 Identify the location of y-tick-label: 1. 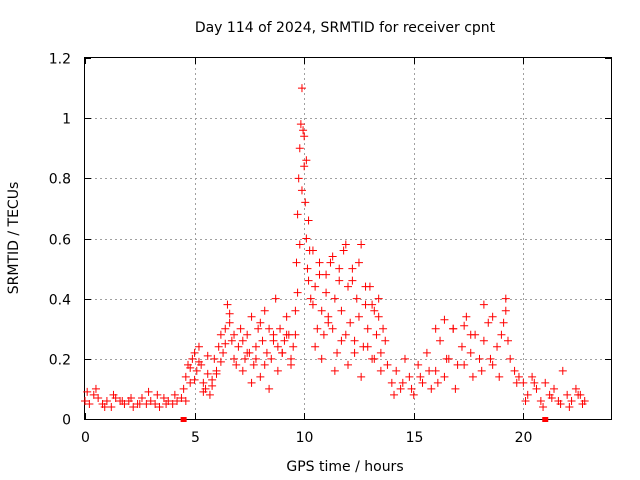
(66, 120).